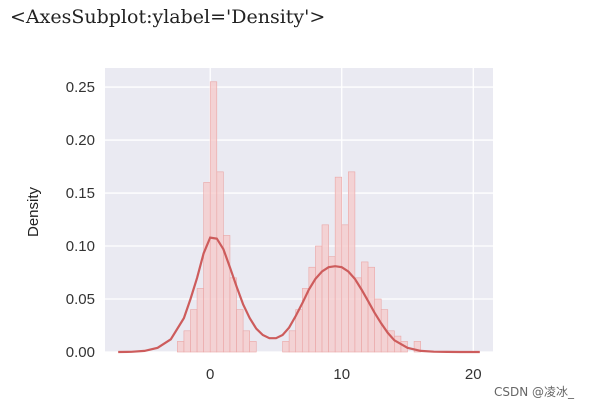 The width and height of the screenshot is (590, 413). Describe the element at coordinates (33, 211) in the screenshot. I see `y-axis-label: Density` at that location.